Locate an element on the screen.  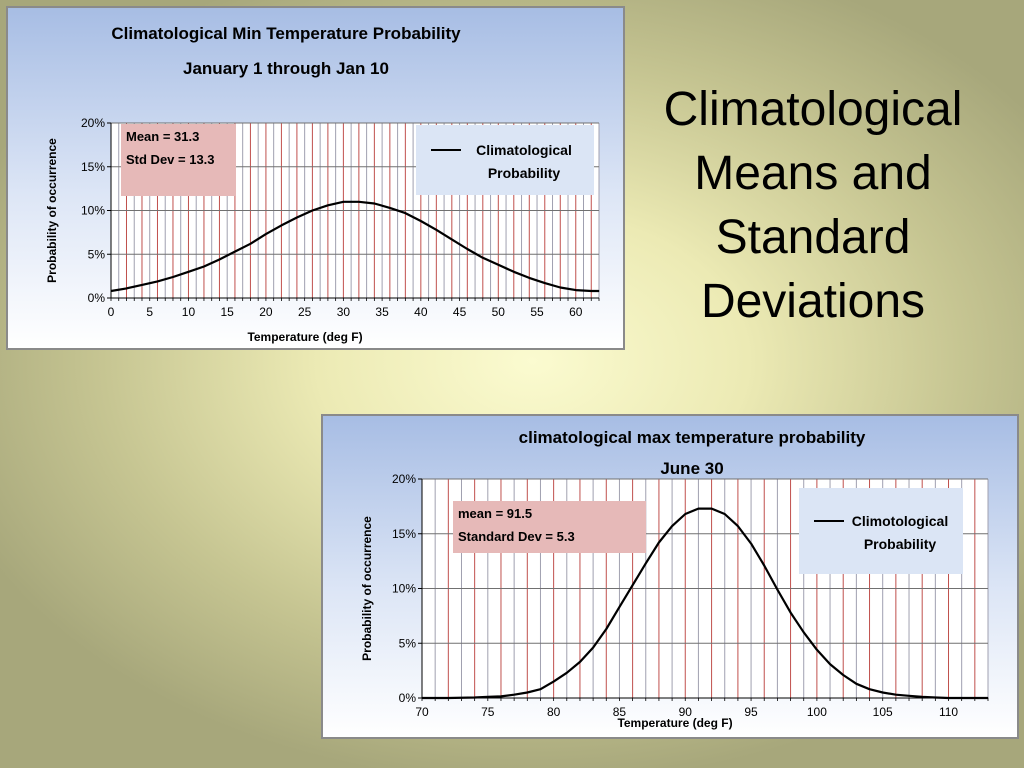
x-tick-label: 45 is located at coordinates (460, 312).